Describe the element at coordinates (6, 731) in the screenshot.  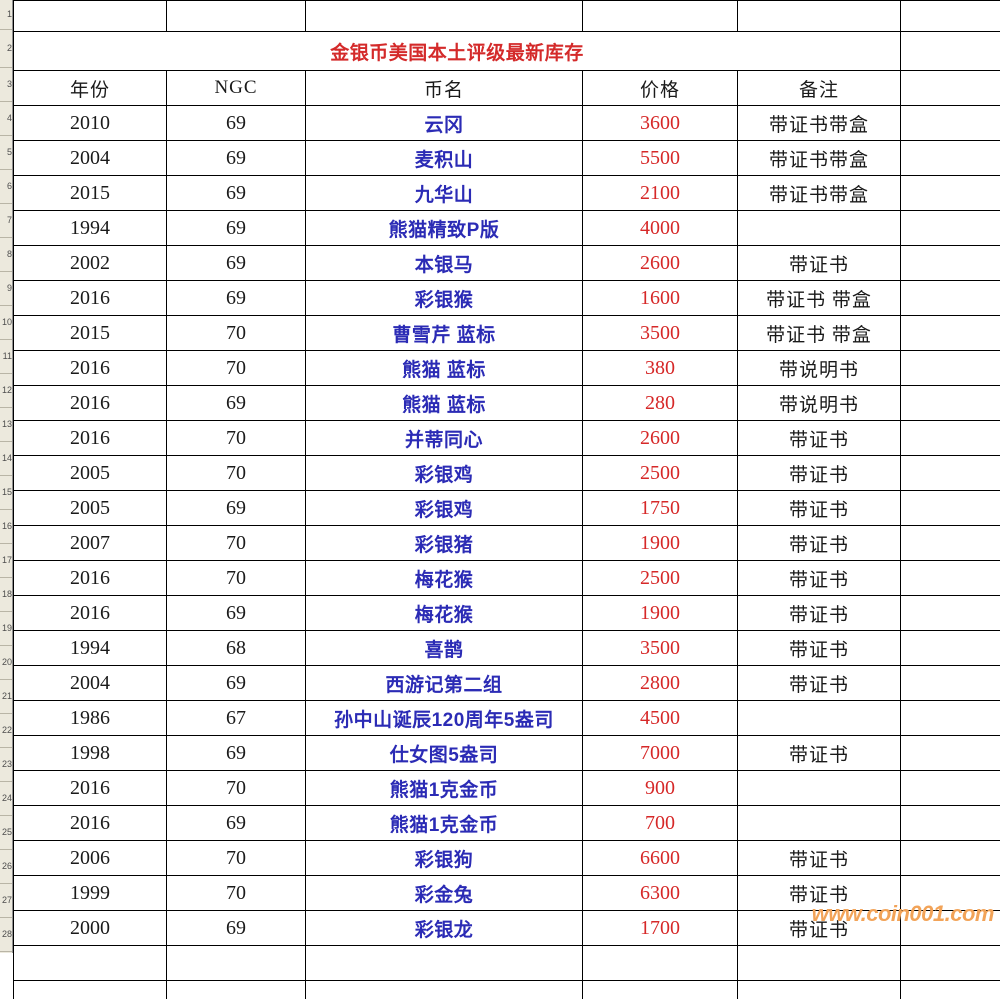
I see `row-header-cell: 22` at that location.